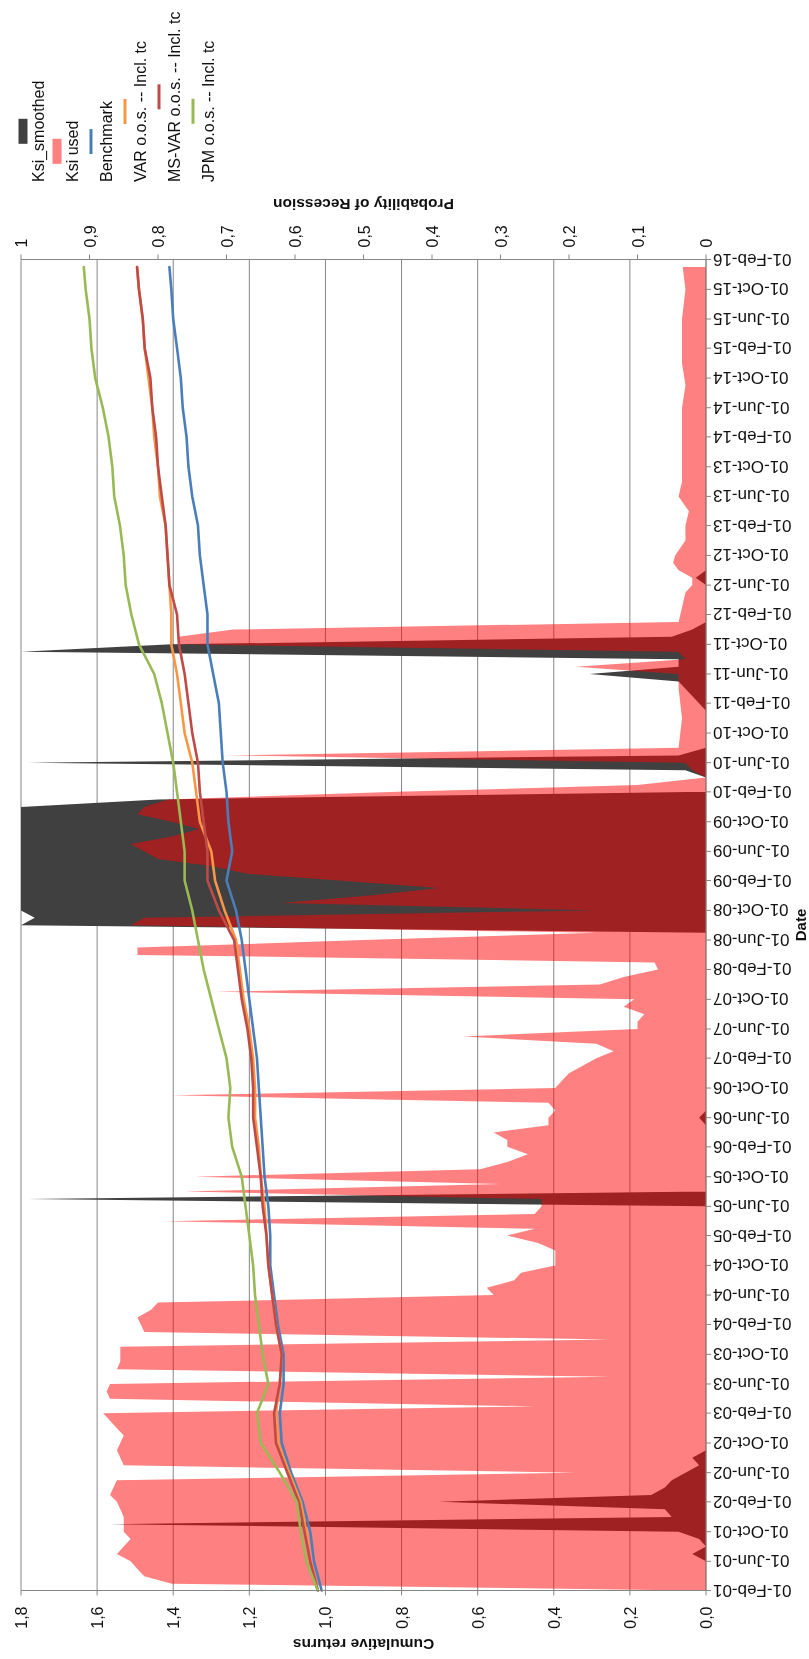 This screenshot has width=809, height=1659. Describe the element at coordinates (706, 243) in the screenshot. I see `x2-tick-label: 0` at that location.